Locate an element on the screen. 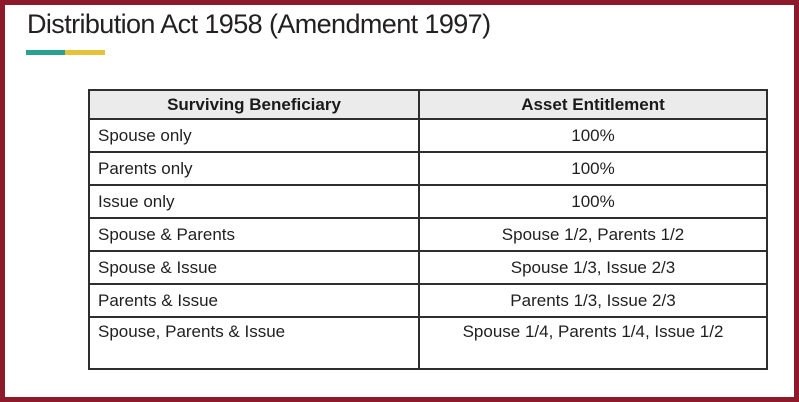 This screenshot has height=402, width=799. accent-teal-segment is located at coordinates (45, 52).